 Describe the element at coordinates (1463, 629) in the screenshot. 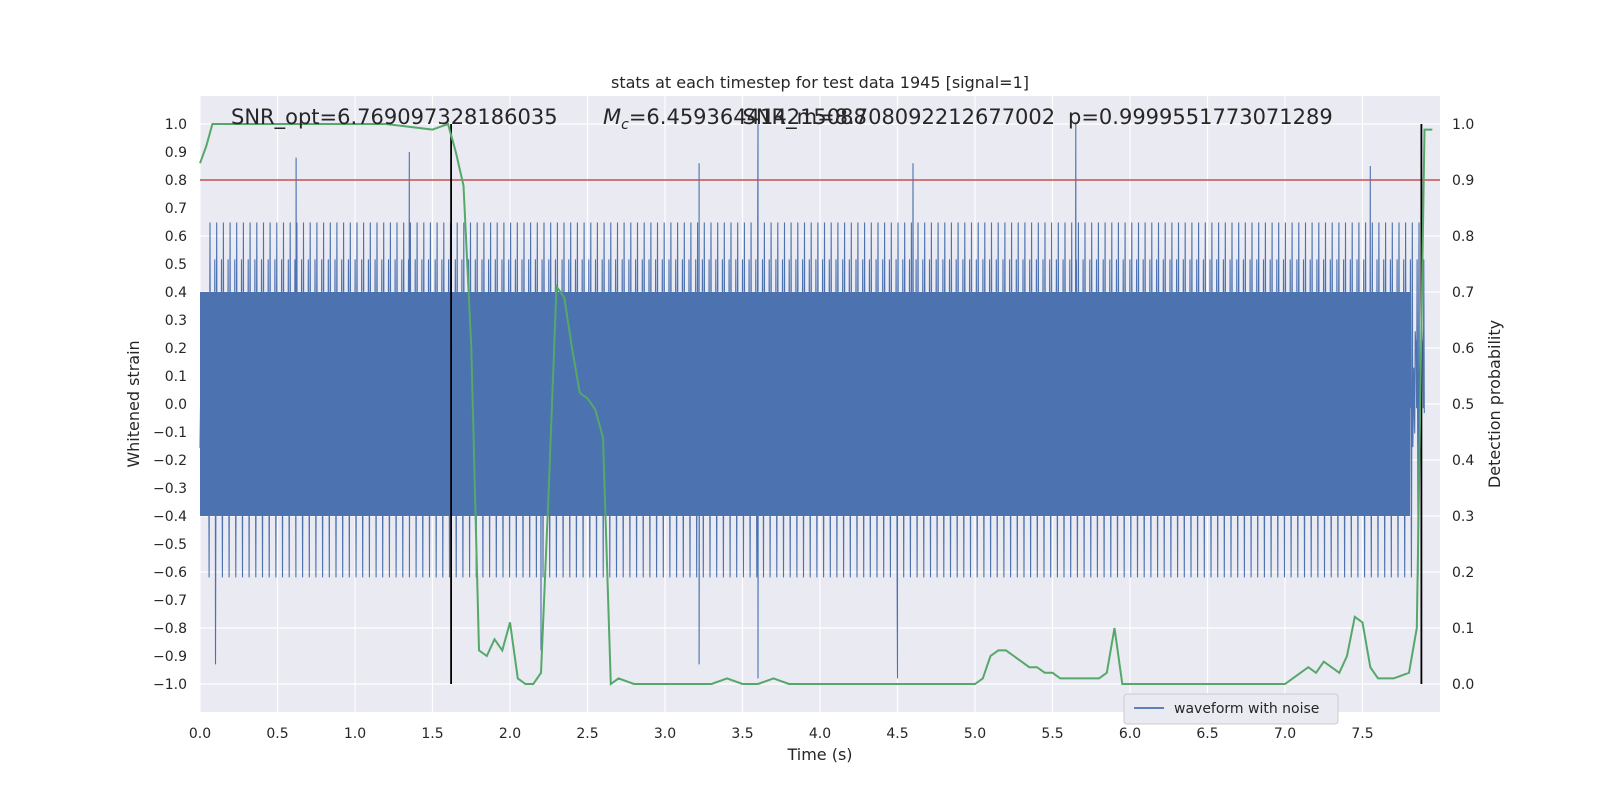

I see `y-tick-label-right: 0.1` at that location.